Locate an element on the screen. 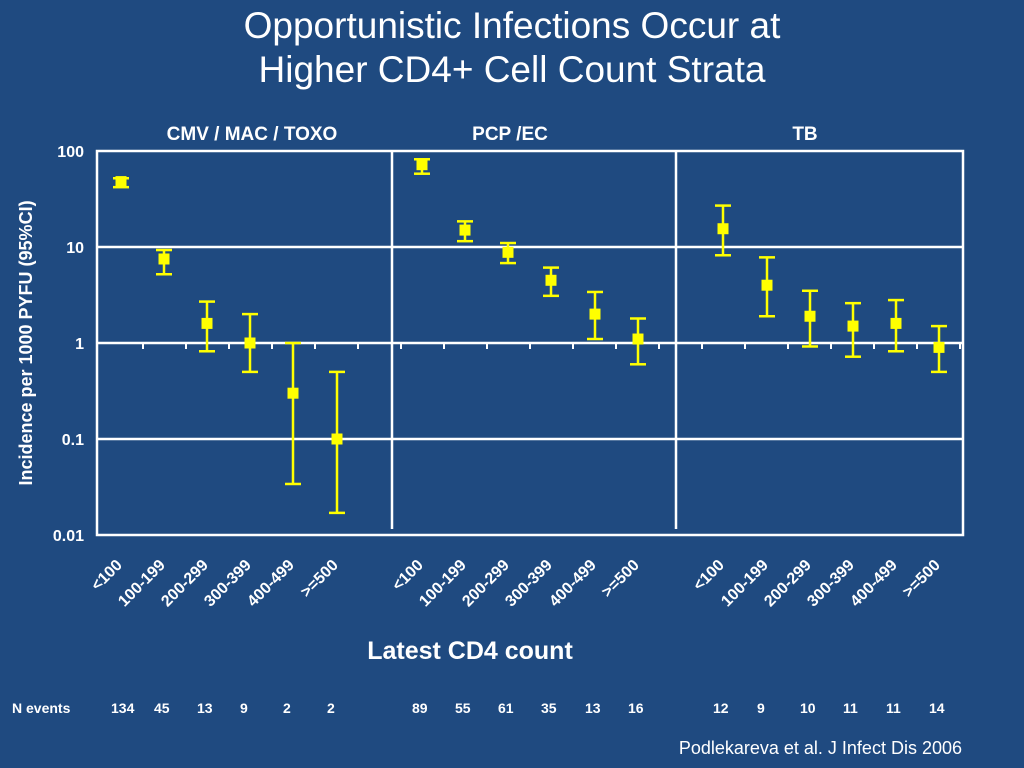 Image resolution: width=1024 pixels, height=768 pixels. y-tick-label: 1 is located at coordinates (79, 344).